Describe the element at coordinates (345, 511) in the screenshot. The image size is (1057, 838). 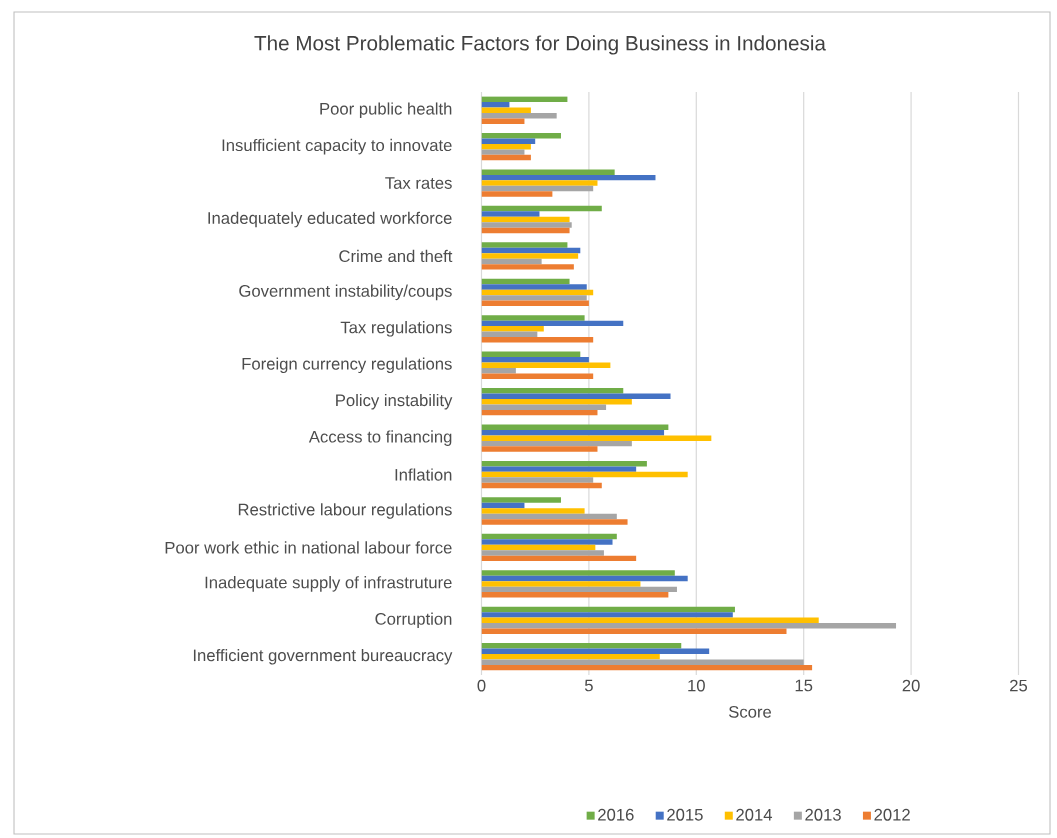
I see `y-tick-label: Restrictive labour regulations` at that location.